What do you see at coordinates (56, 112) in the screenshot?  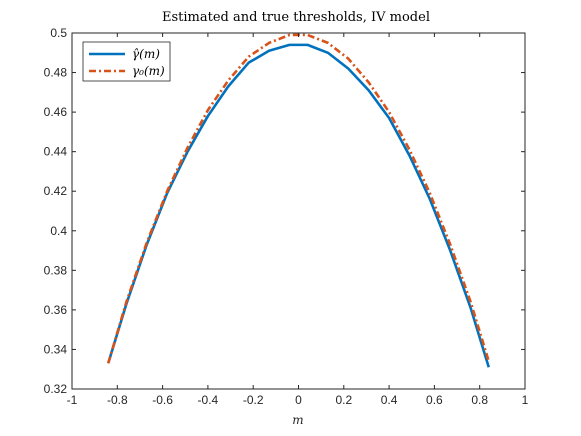 I see `y-tick-label: 0.46` at bounding box center [56, 112].